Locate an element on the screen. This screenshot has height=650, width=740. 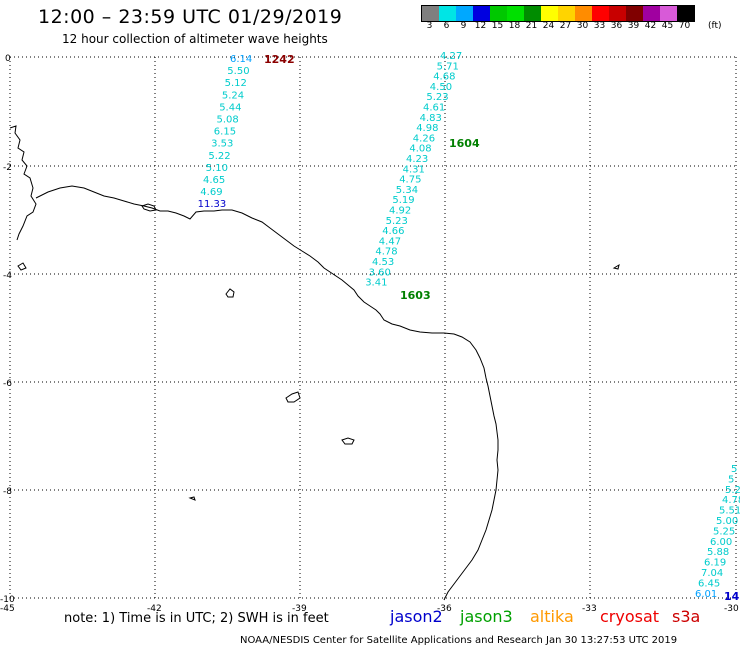
wave-height-value: 5.12 is located at coordinates (236, 83).